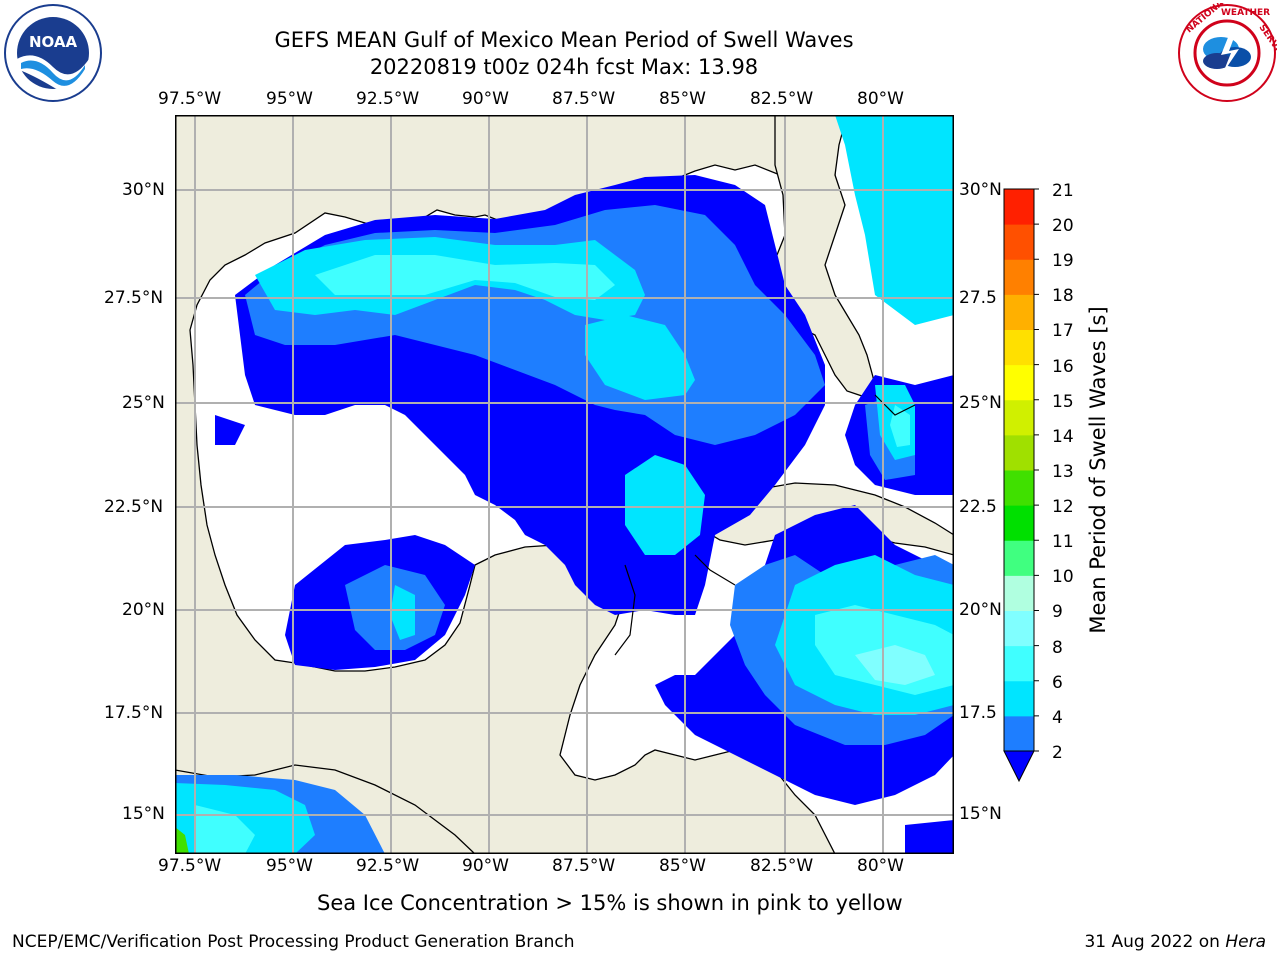 The height and width of the screenshot is (960, 1280). What do you see at coordinates (485, 99) in the screenshot?
I see `lon-label-top: 90°W` at bounding box center [485, 99].